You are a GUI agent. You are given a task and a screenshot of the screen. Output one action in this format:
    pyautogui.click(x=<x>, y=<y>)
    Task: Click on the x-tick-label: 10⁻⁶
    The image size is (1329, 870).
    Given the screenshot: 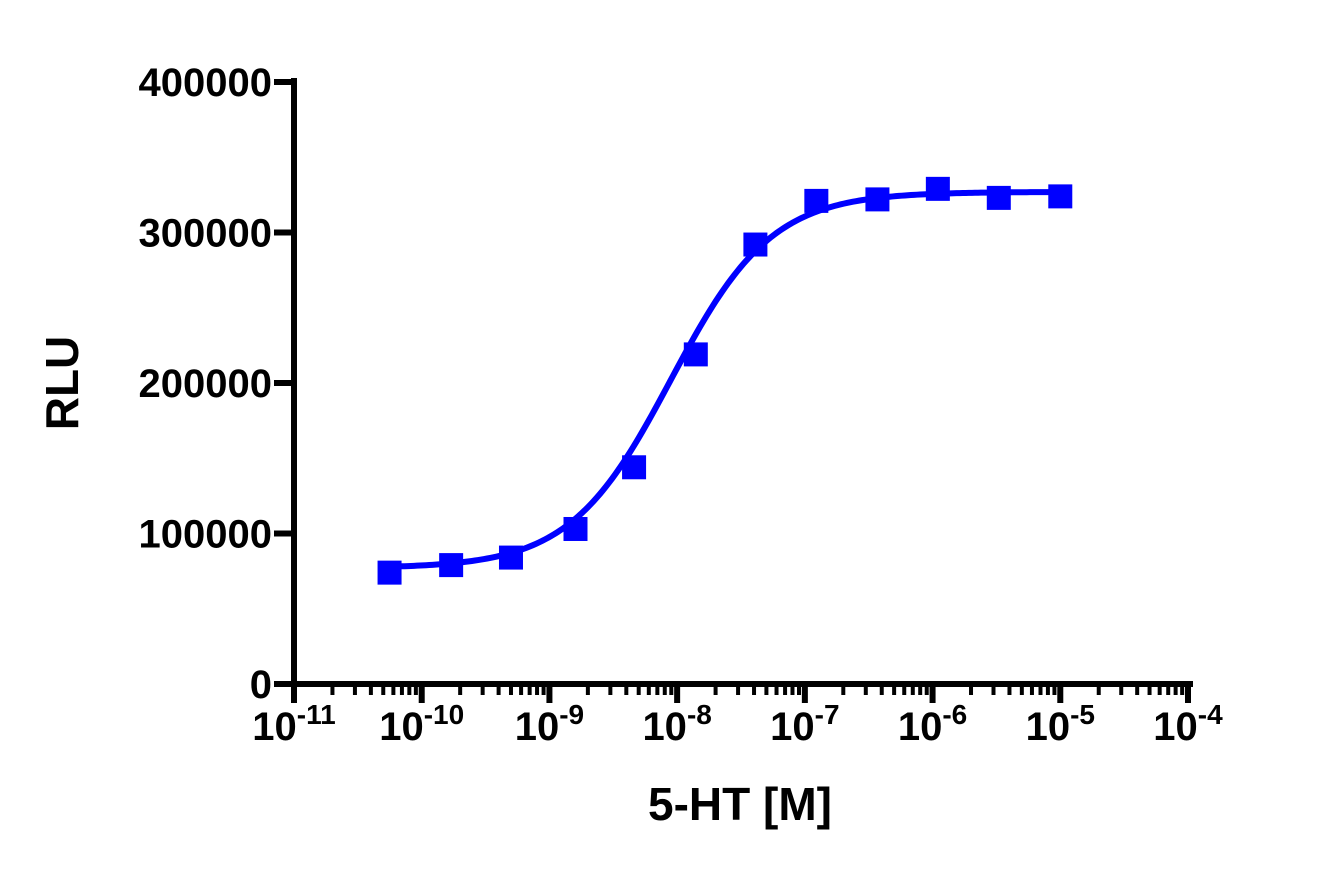 What is the action you would take?
    pyautogui.click(x=932, y=724)
    